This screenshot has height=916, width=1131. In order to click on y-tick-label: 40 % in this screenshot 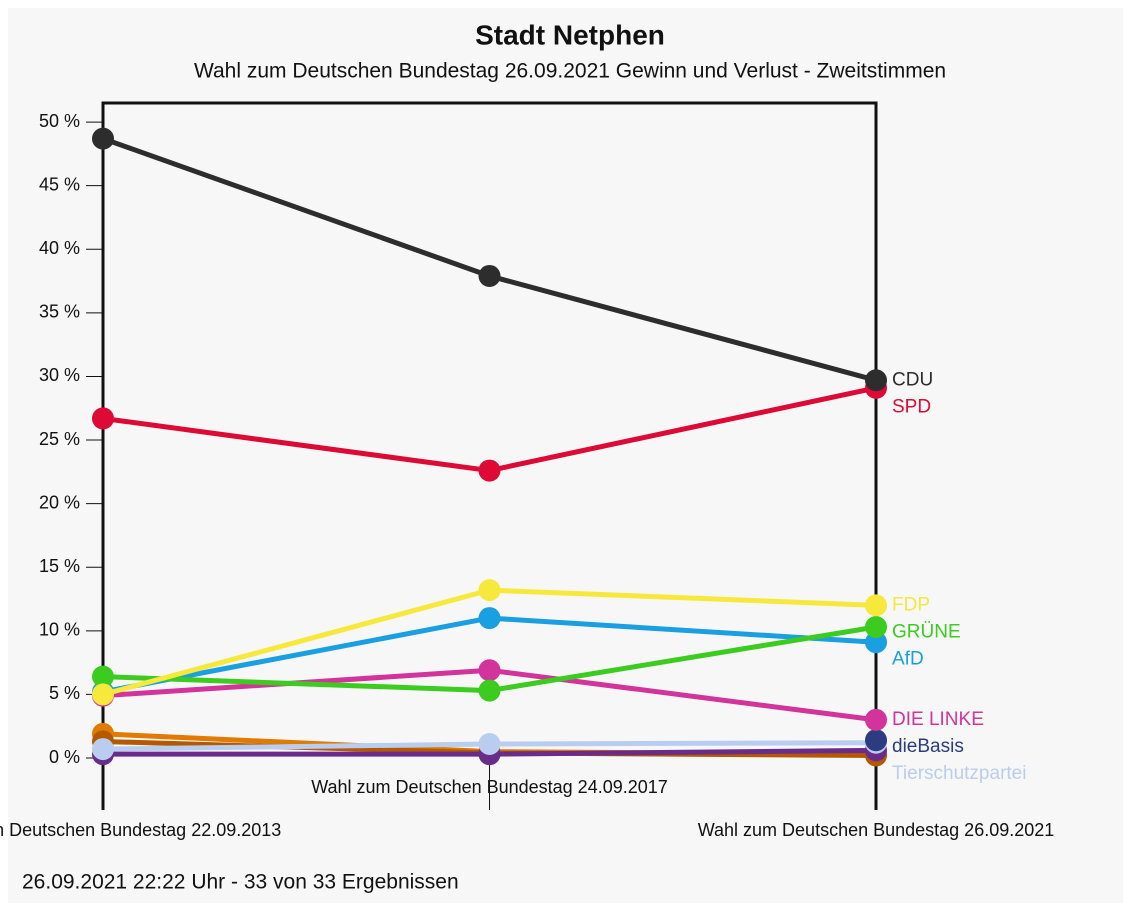, I will do `click(59, 248)`.